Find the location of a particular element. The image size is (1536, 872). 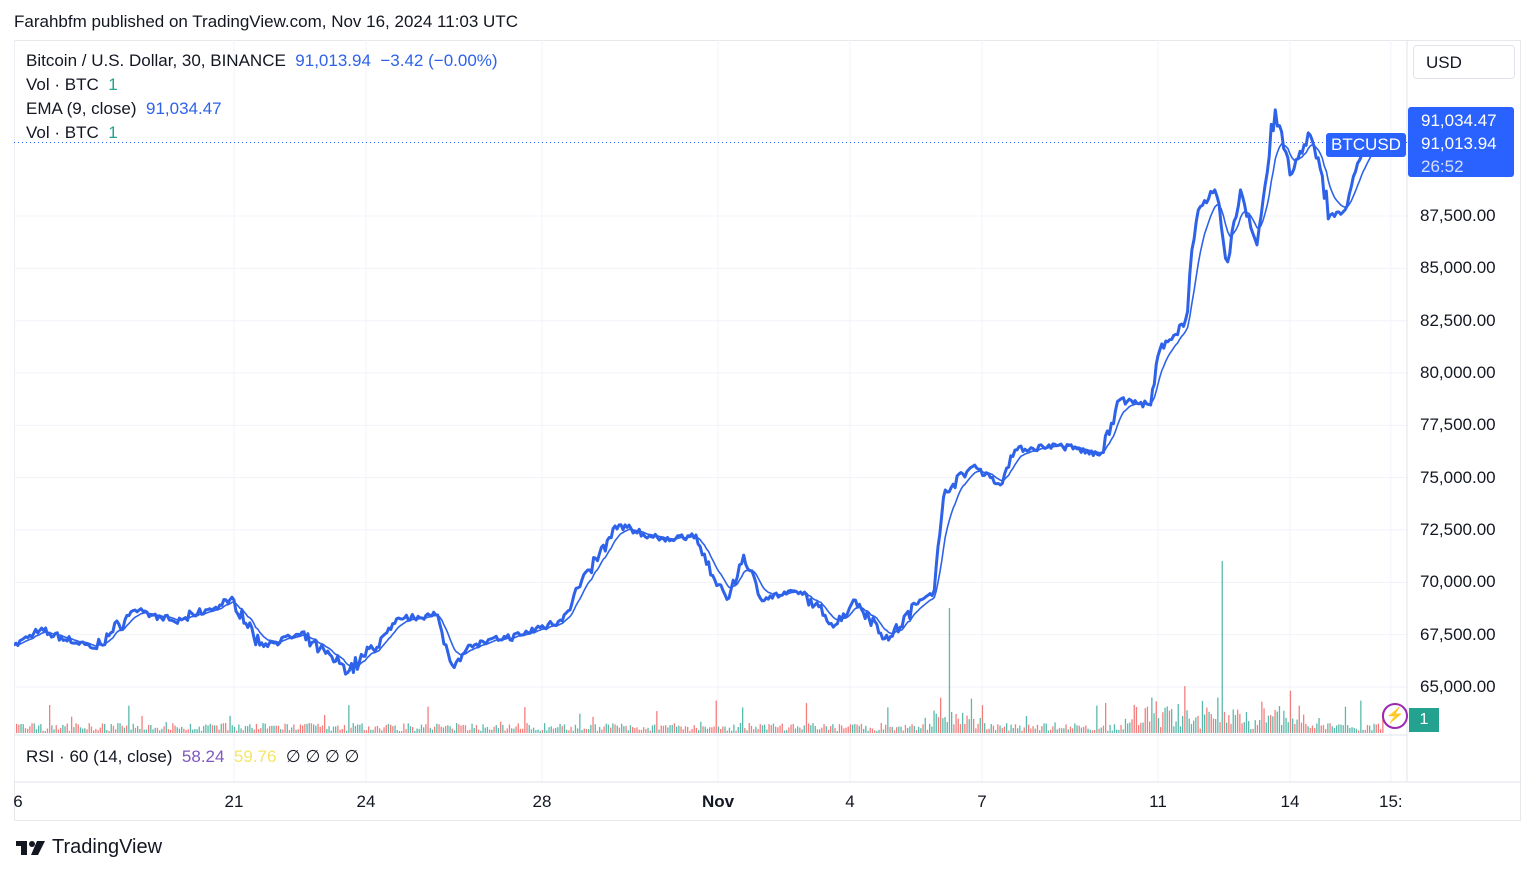

tradingview-logo: TradingView is located at coordinates (89, 847).